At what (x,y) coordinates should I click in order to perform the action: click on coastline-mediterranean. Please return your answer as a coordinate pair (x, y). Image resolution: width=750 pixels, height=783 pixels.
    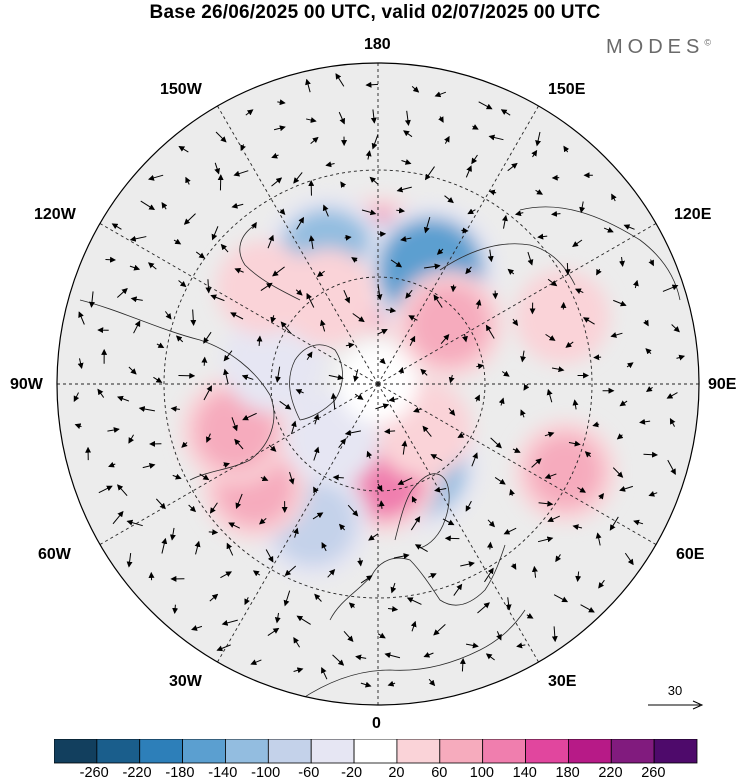
    Looking at the image, I should click on (412, 655).